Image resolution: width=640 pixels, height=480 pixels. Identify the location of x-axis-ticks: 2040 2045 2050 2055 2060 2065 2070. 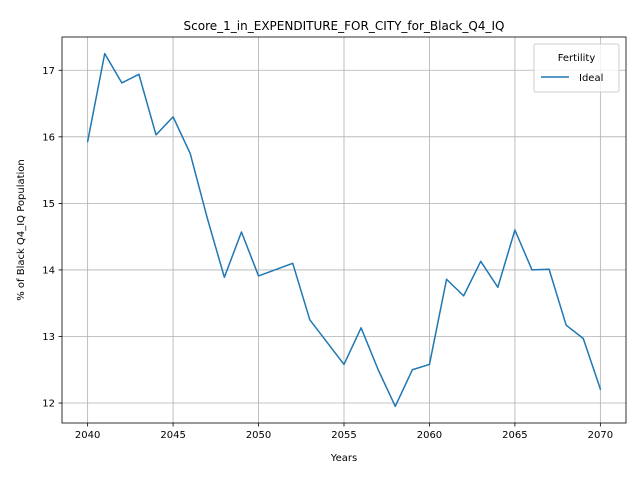
(344, 432).